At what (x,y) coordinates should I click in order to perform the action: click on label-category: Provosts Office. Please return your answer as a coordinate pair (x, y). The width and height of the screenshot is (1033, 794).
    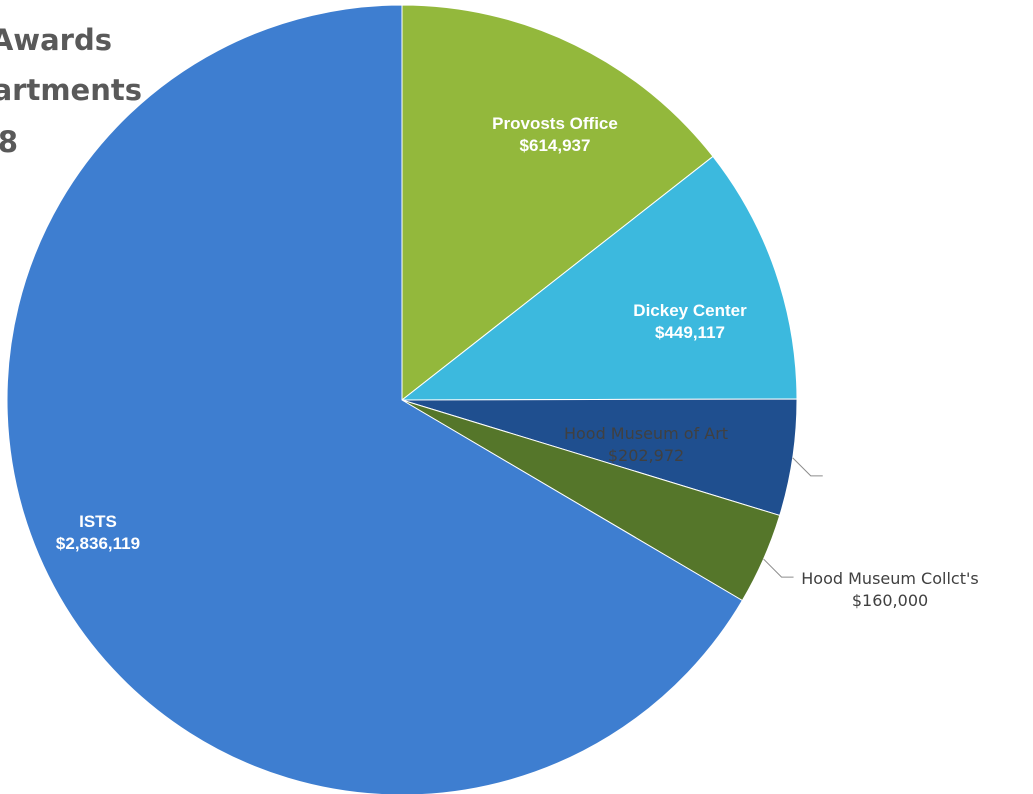
    Looking at the image, I should click on (555, 123).